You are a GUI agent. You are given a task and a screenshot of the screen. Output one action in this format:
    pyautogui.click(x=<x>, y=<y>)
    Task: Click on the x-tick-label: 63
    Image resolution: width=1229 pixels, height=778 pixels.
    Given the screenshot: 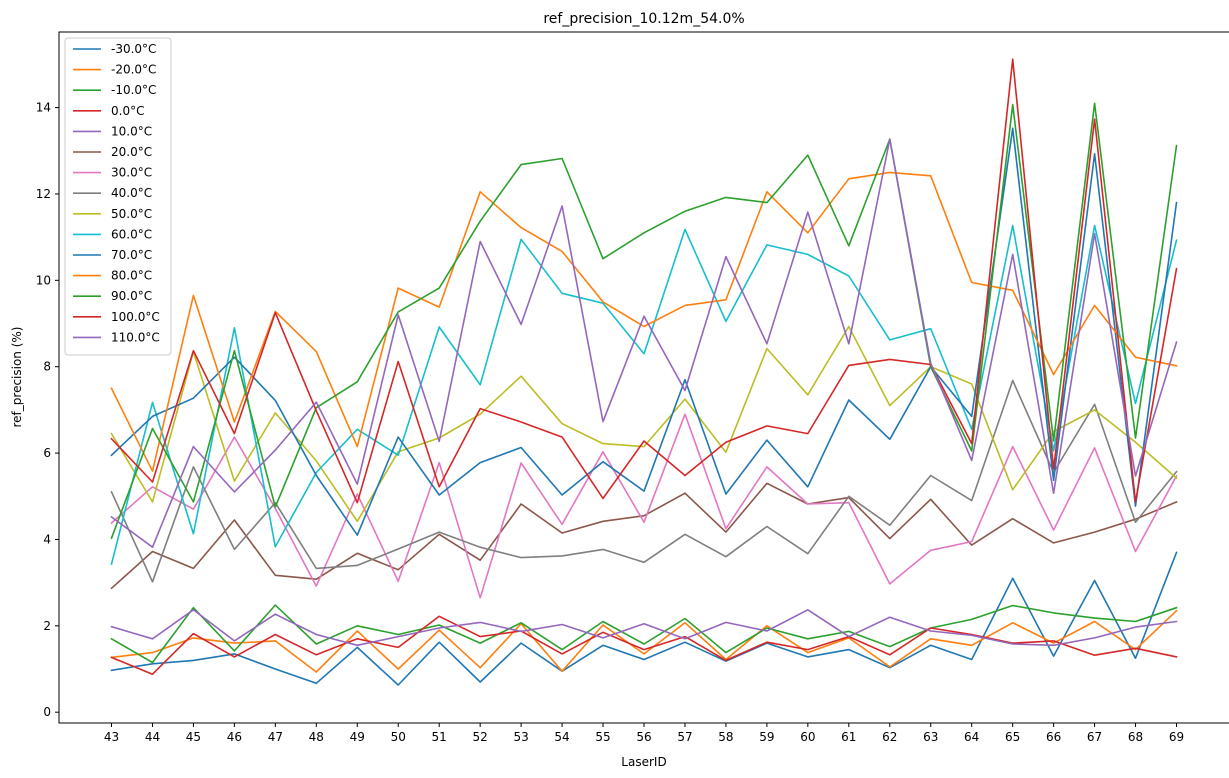 What is the action you would take?
    pyautogui.click(x=930, y=737)
    